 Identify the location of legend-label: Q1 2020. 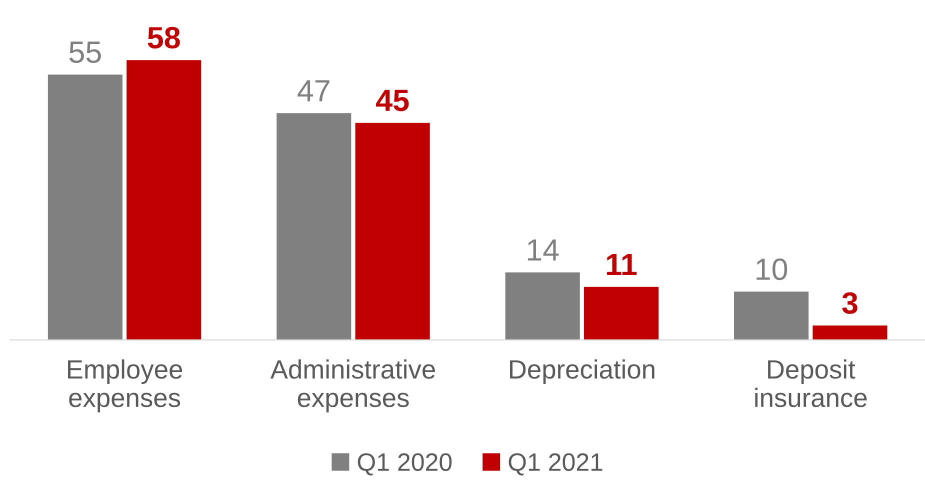
(405, 464).